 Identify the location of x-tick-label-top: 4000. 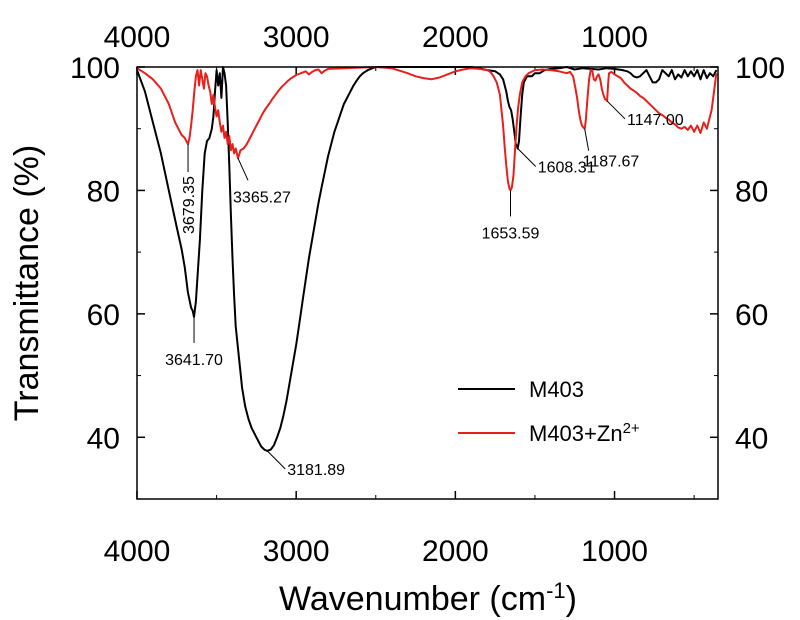
(137, 37).